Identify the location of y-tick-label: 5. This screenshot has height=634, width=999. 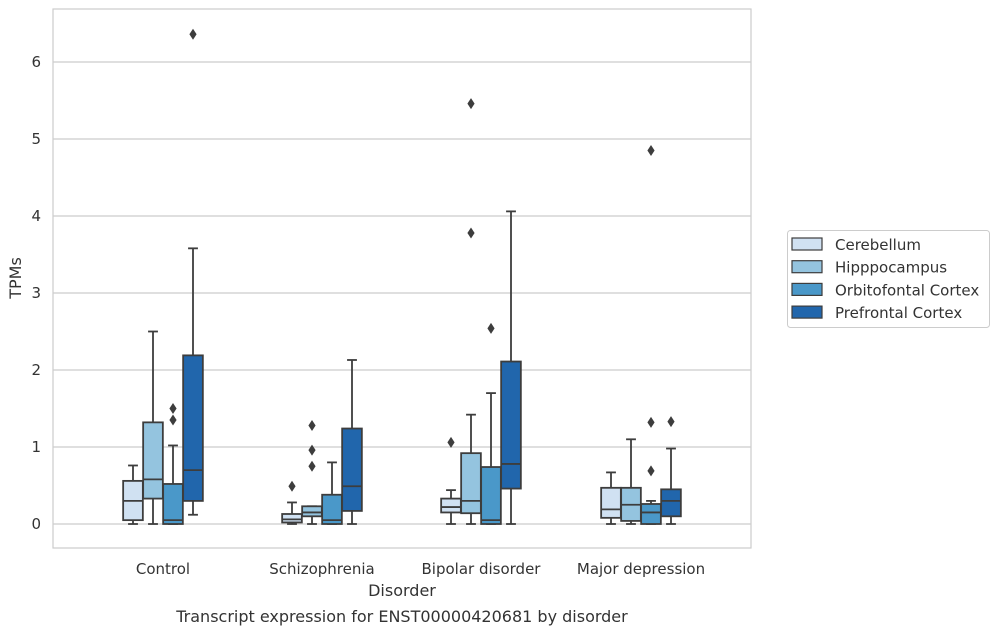
(36, 139).